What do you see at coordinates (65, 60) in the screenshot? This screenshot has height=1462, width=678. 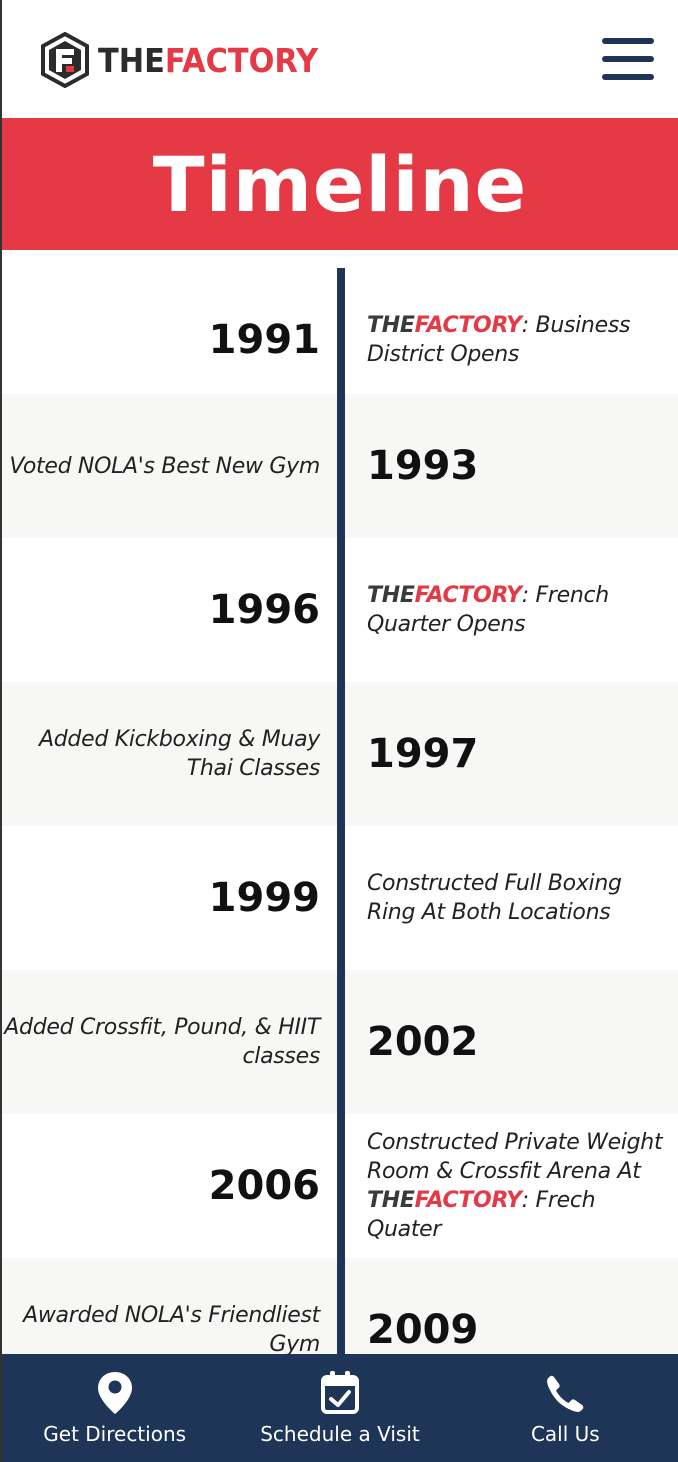 I see `logo-icon` at bounding box center [65, 60].